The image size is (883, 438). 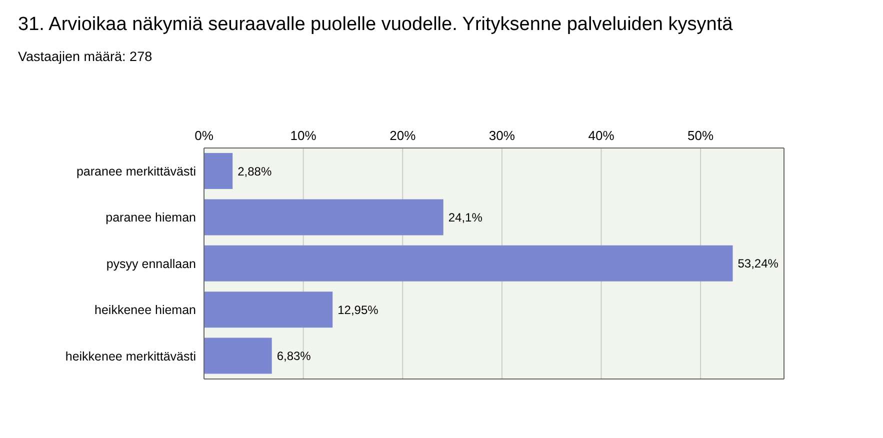 What do you see at coordinates (465, 217) in the screenshot?
I see `data-label: 24,1%` at bounding box center [465, 217].